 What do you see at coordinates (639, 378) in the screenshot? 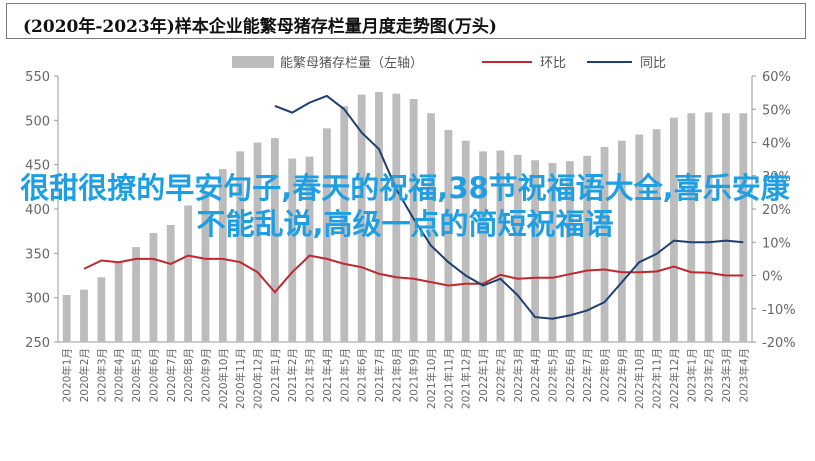
I see `x-tick-label: 2022年10月` at bounding box center [639, 378].